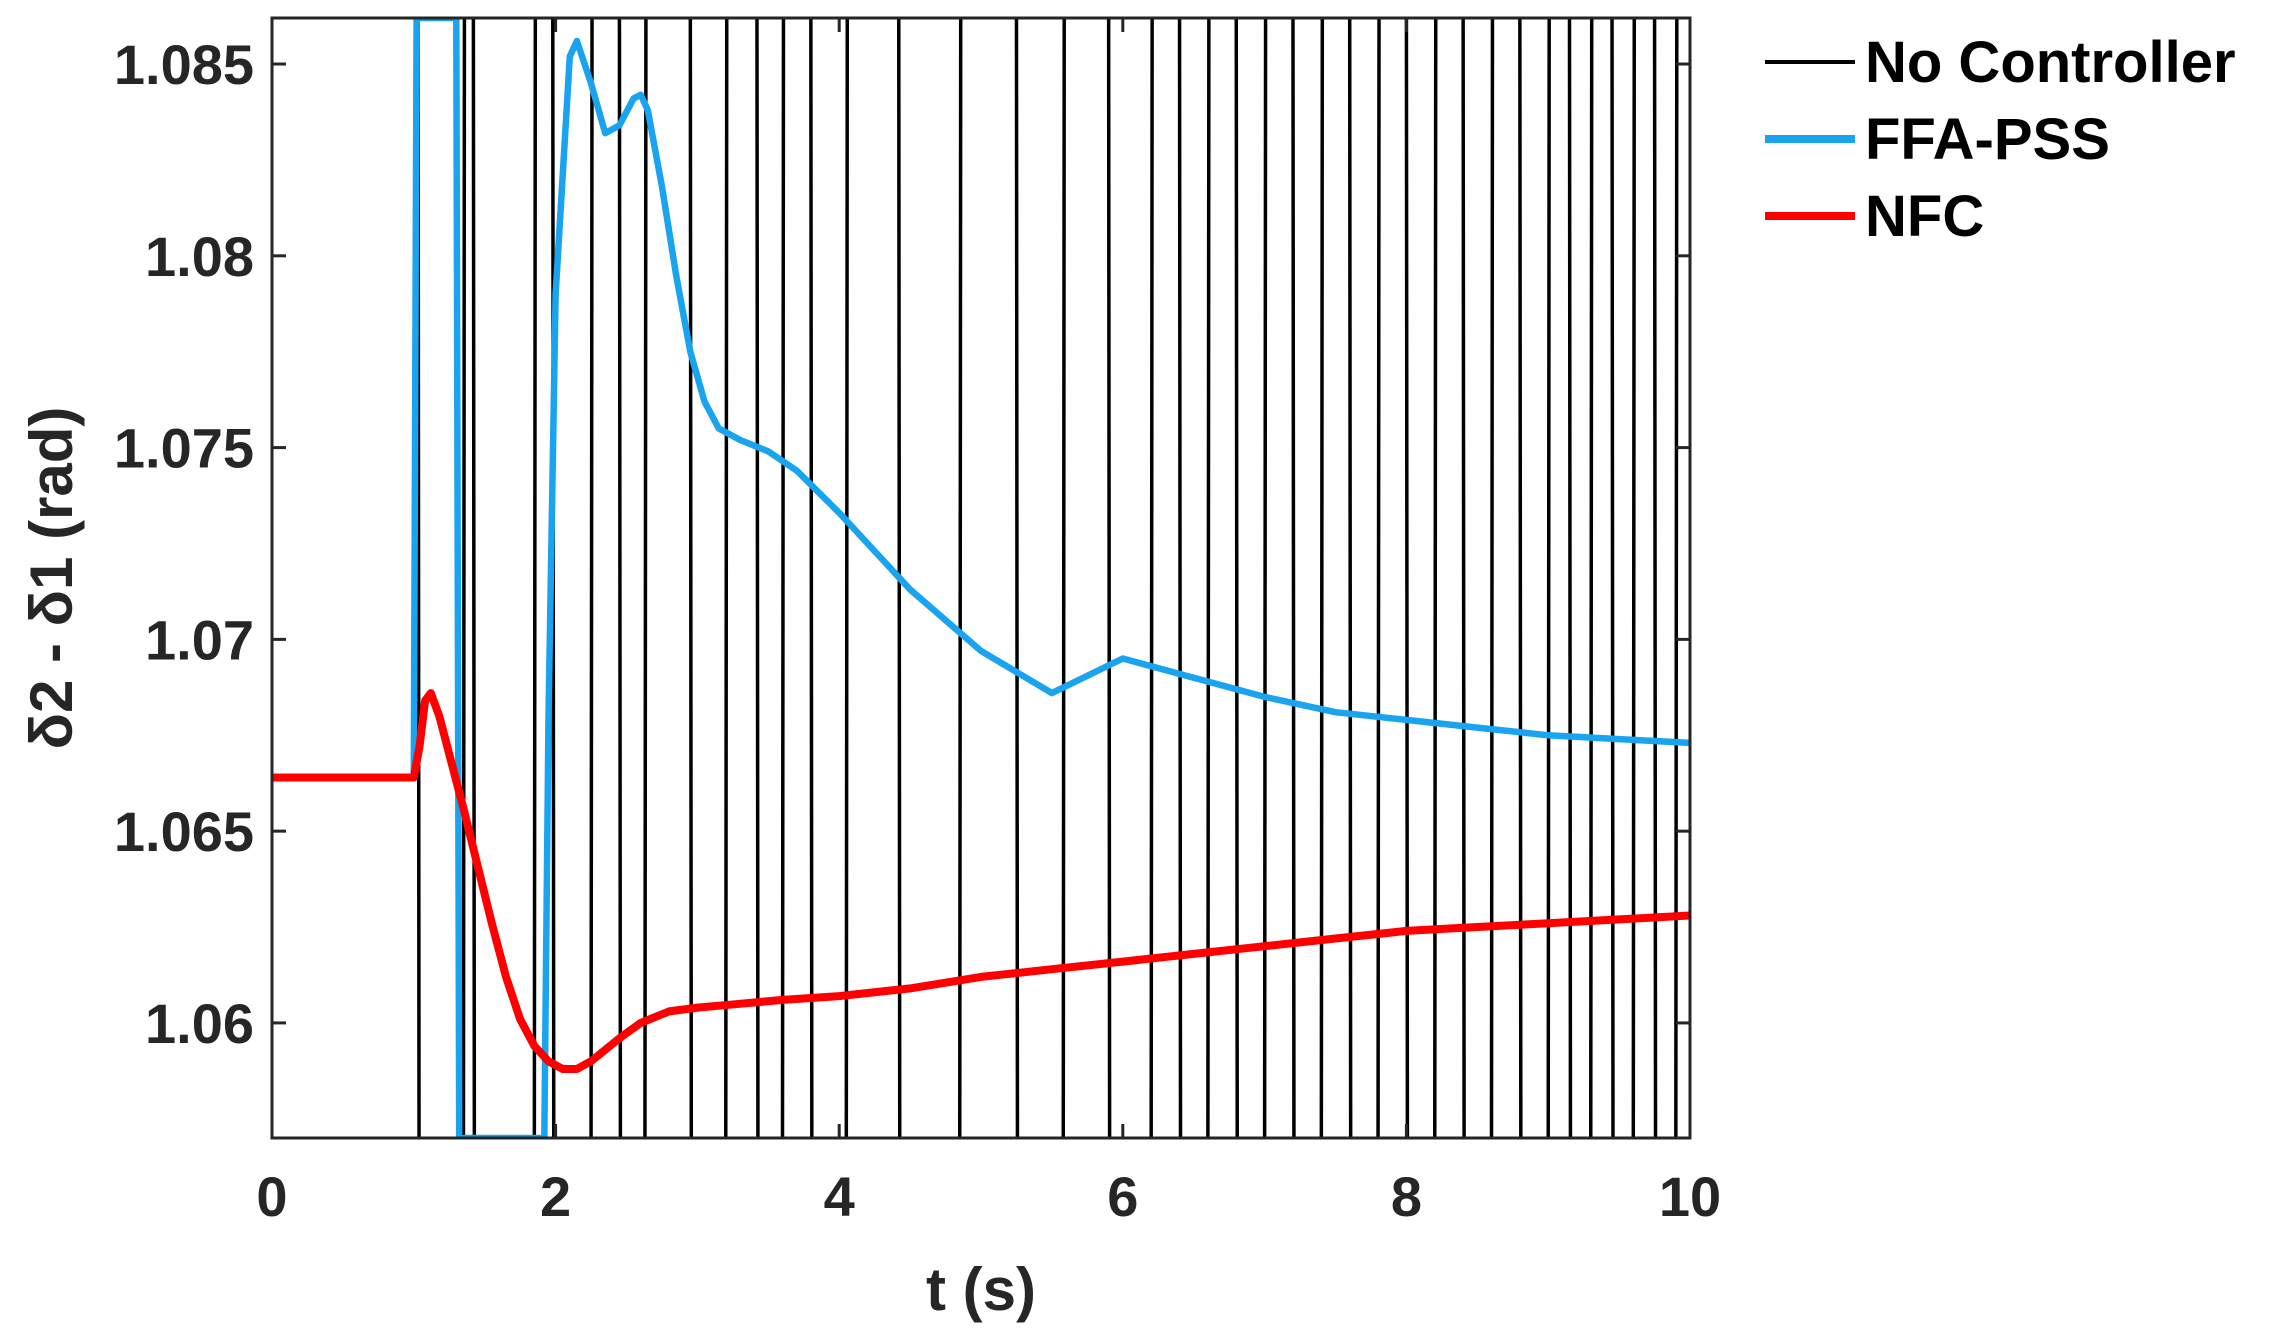 This screenshot has height=1336, width=2274. I want to click on x-tick-label: 4, so click(839, 1196).